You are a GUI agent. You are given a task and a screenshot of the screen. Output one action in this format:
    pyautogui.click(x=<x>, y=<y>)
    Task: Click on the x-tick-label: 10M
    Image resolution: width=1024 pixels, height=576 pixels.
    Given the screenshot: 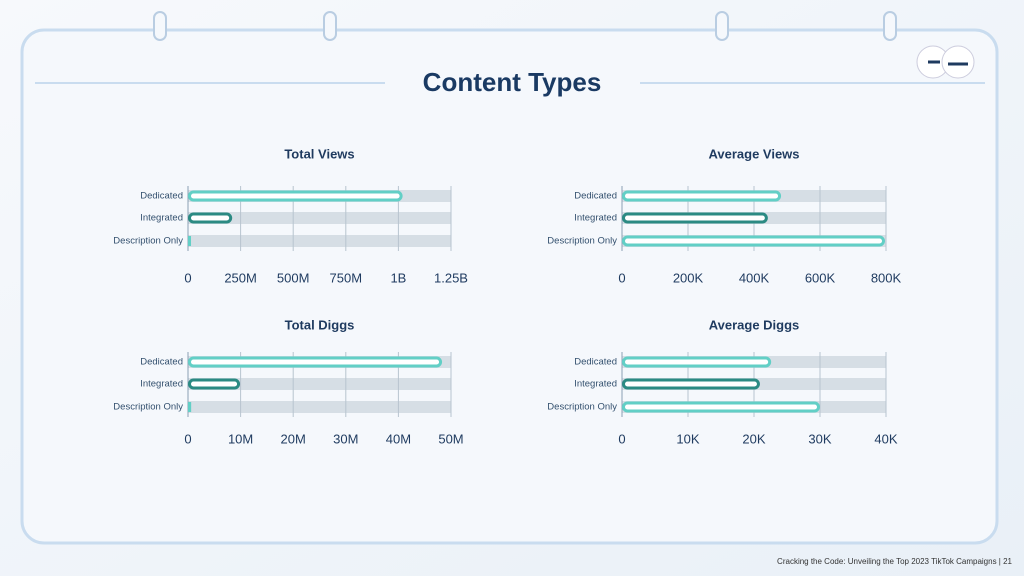 What is the action you would take?
    pyautogui.click(x=240, y=438)
    